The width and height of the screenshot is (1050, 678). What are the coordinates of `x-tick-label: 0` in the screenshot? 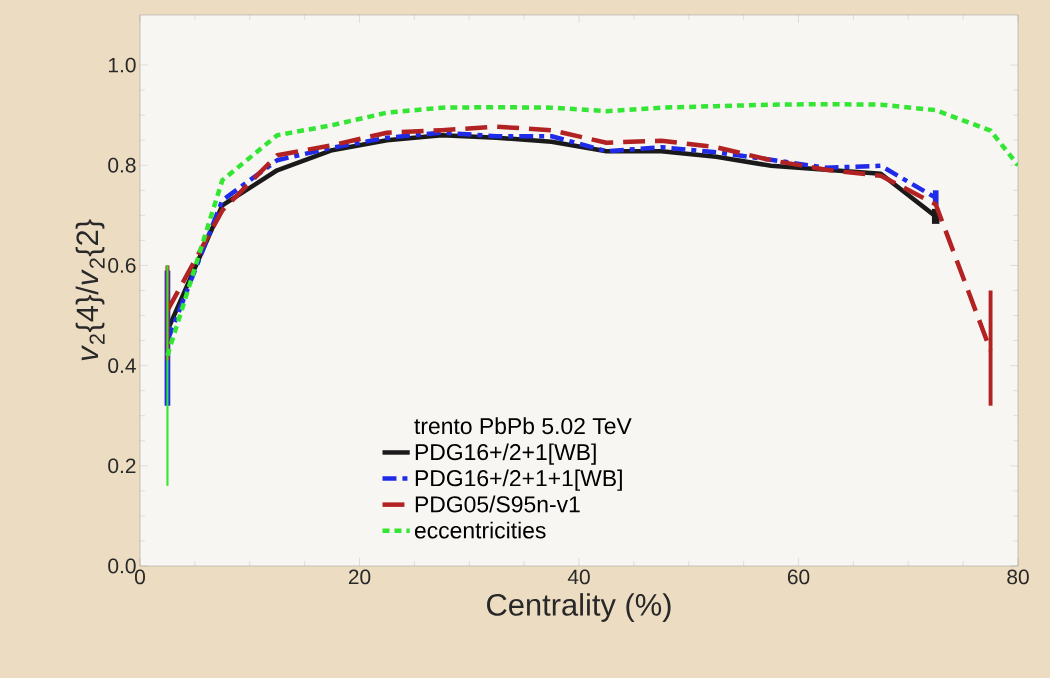 It's located at (140, 577).